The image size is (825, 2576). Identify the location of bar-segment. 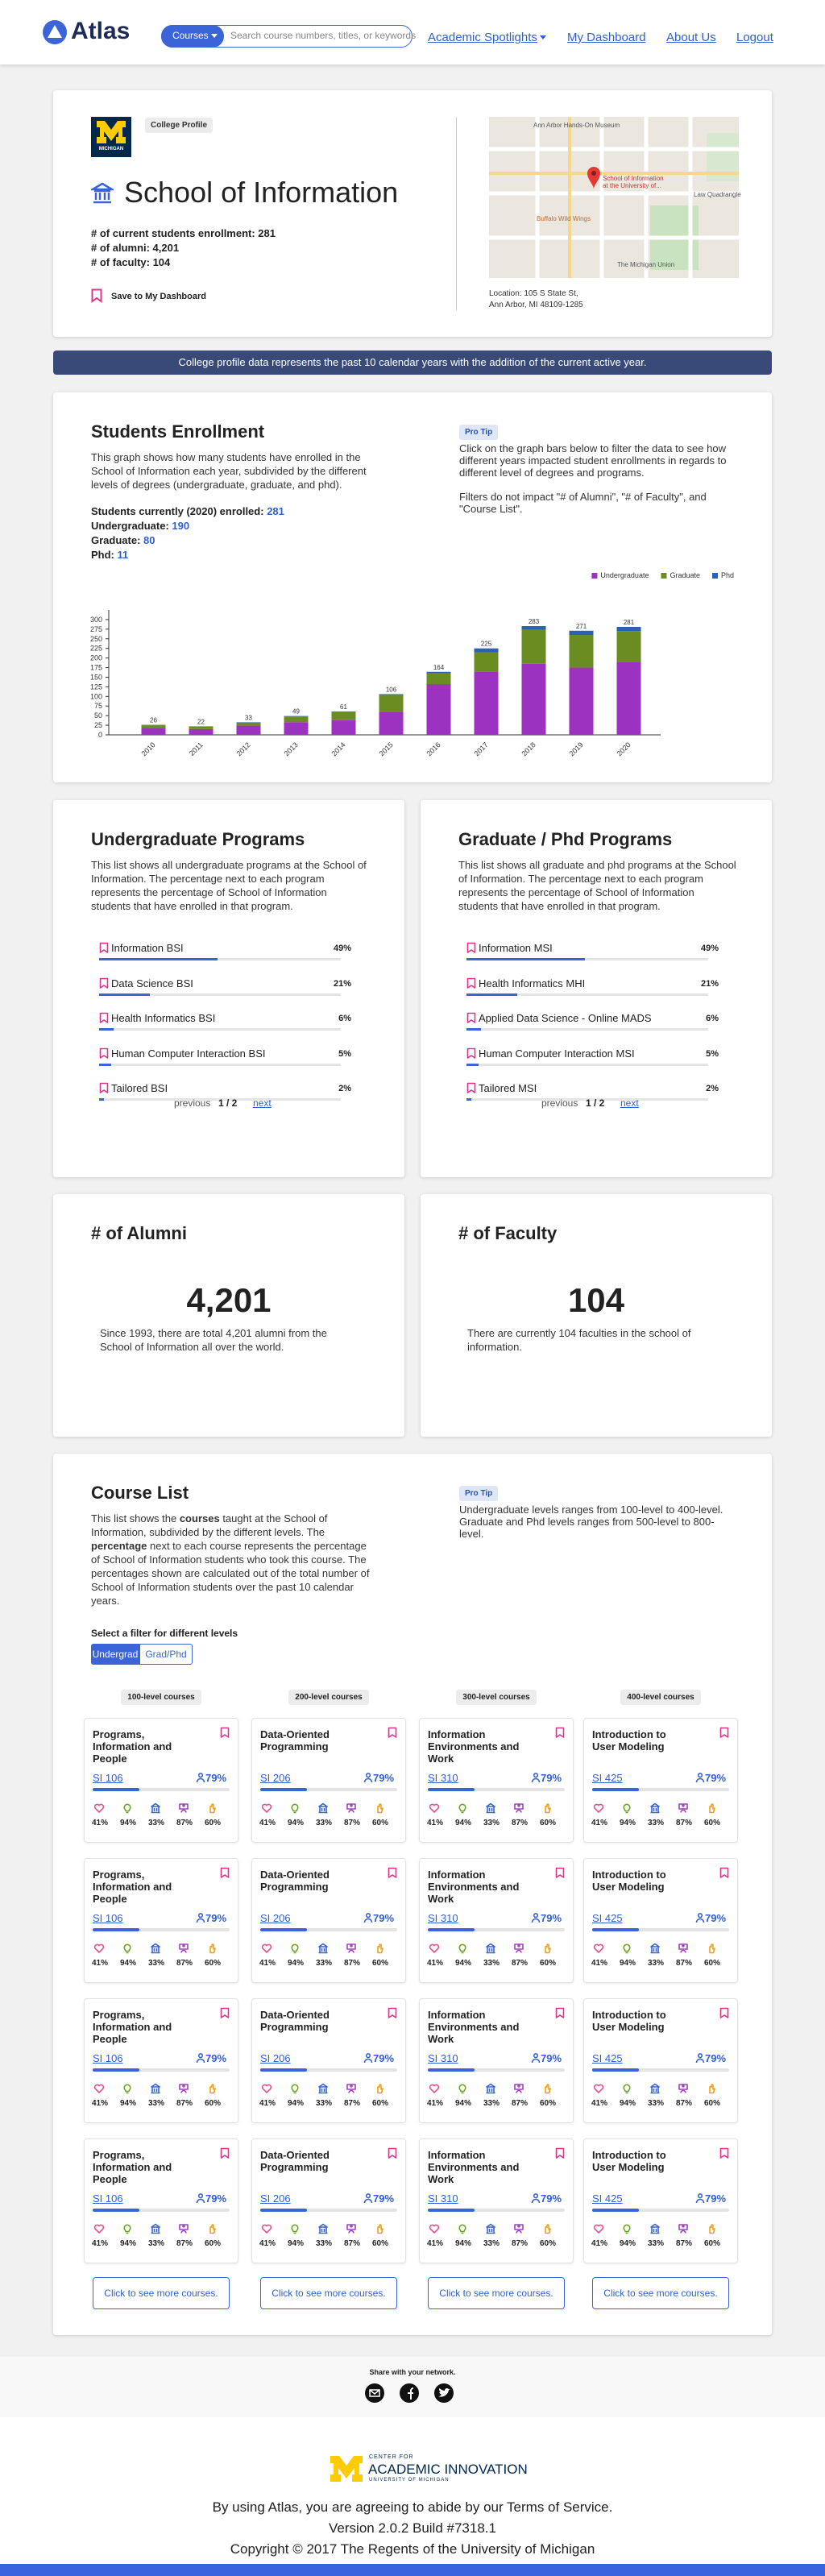
(296, 728).